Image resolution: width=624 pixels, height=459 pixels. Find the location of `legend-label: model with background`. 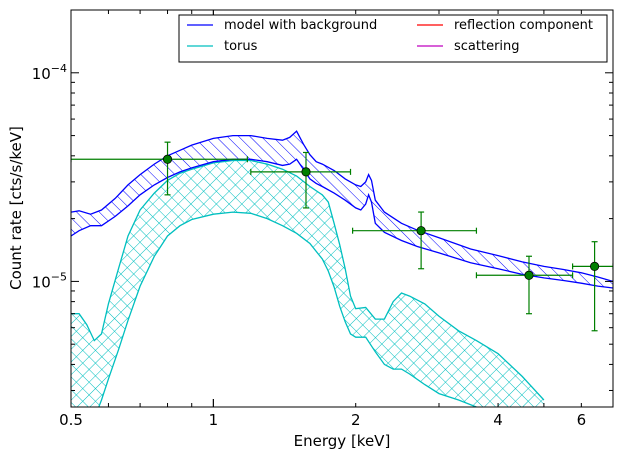

legend-label: model with background is located at coordinates (300, 25).